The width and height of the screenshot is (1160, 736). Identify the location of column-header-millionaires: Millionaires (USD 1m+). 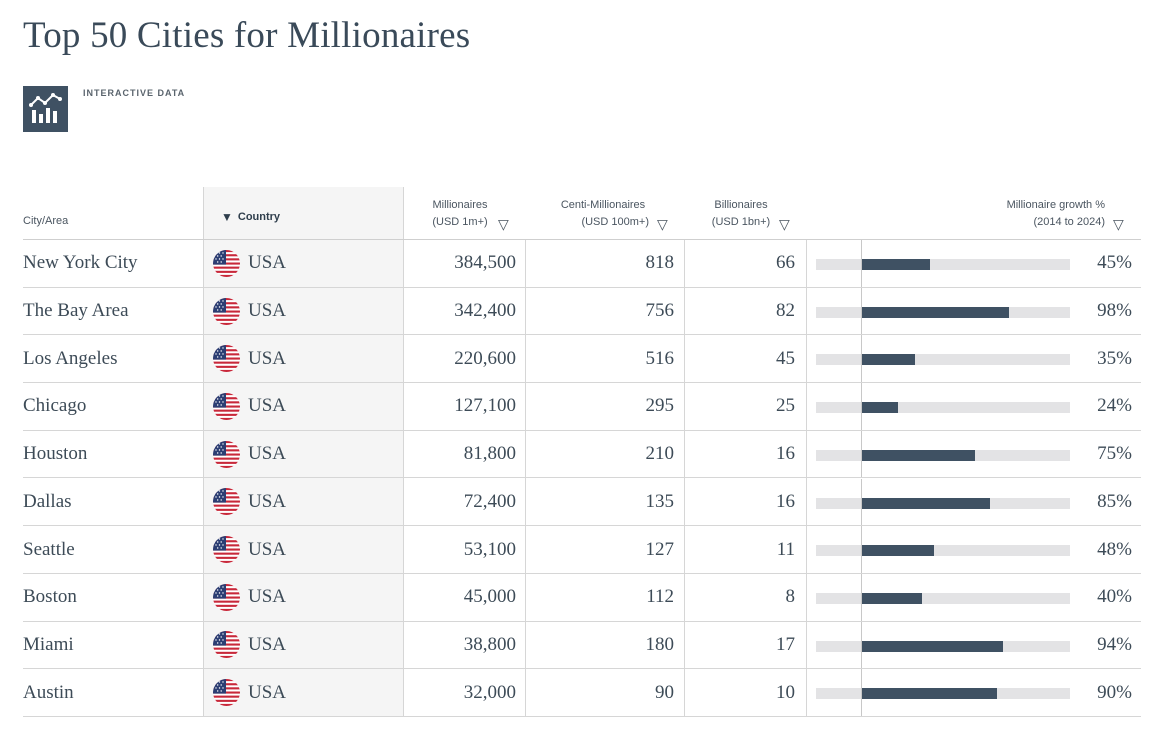
(460, 214).